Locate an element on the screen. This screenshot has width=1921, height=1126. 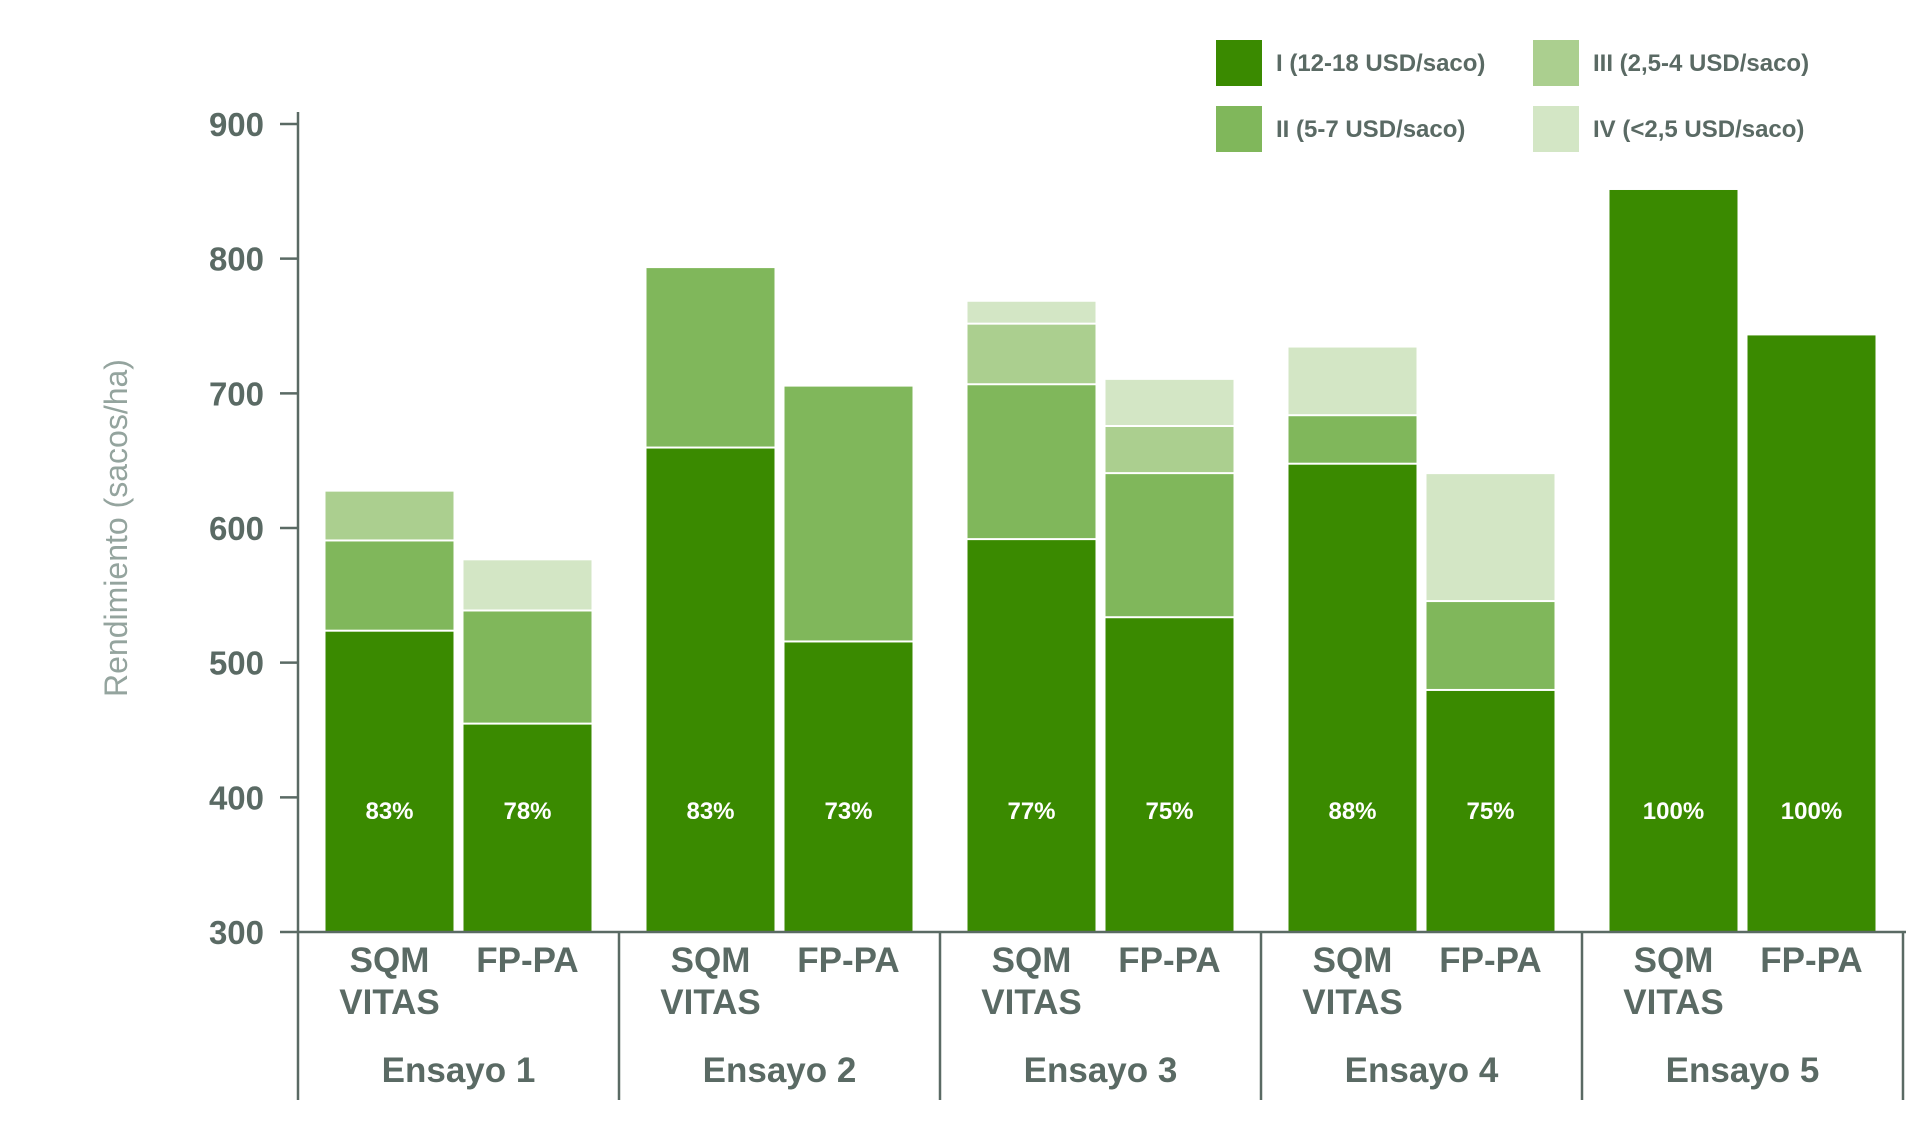
y-tick-label: 400 is located at coordinates (236, 797).